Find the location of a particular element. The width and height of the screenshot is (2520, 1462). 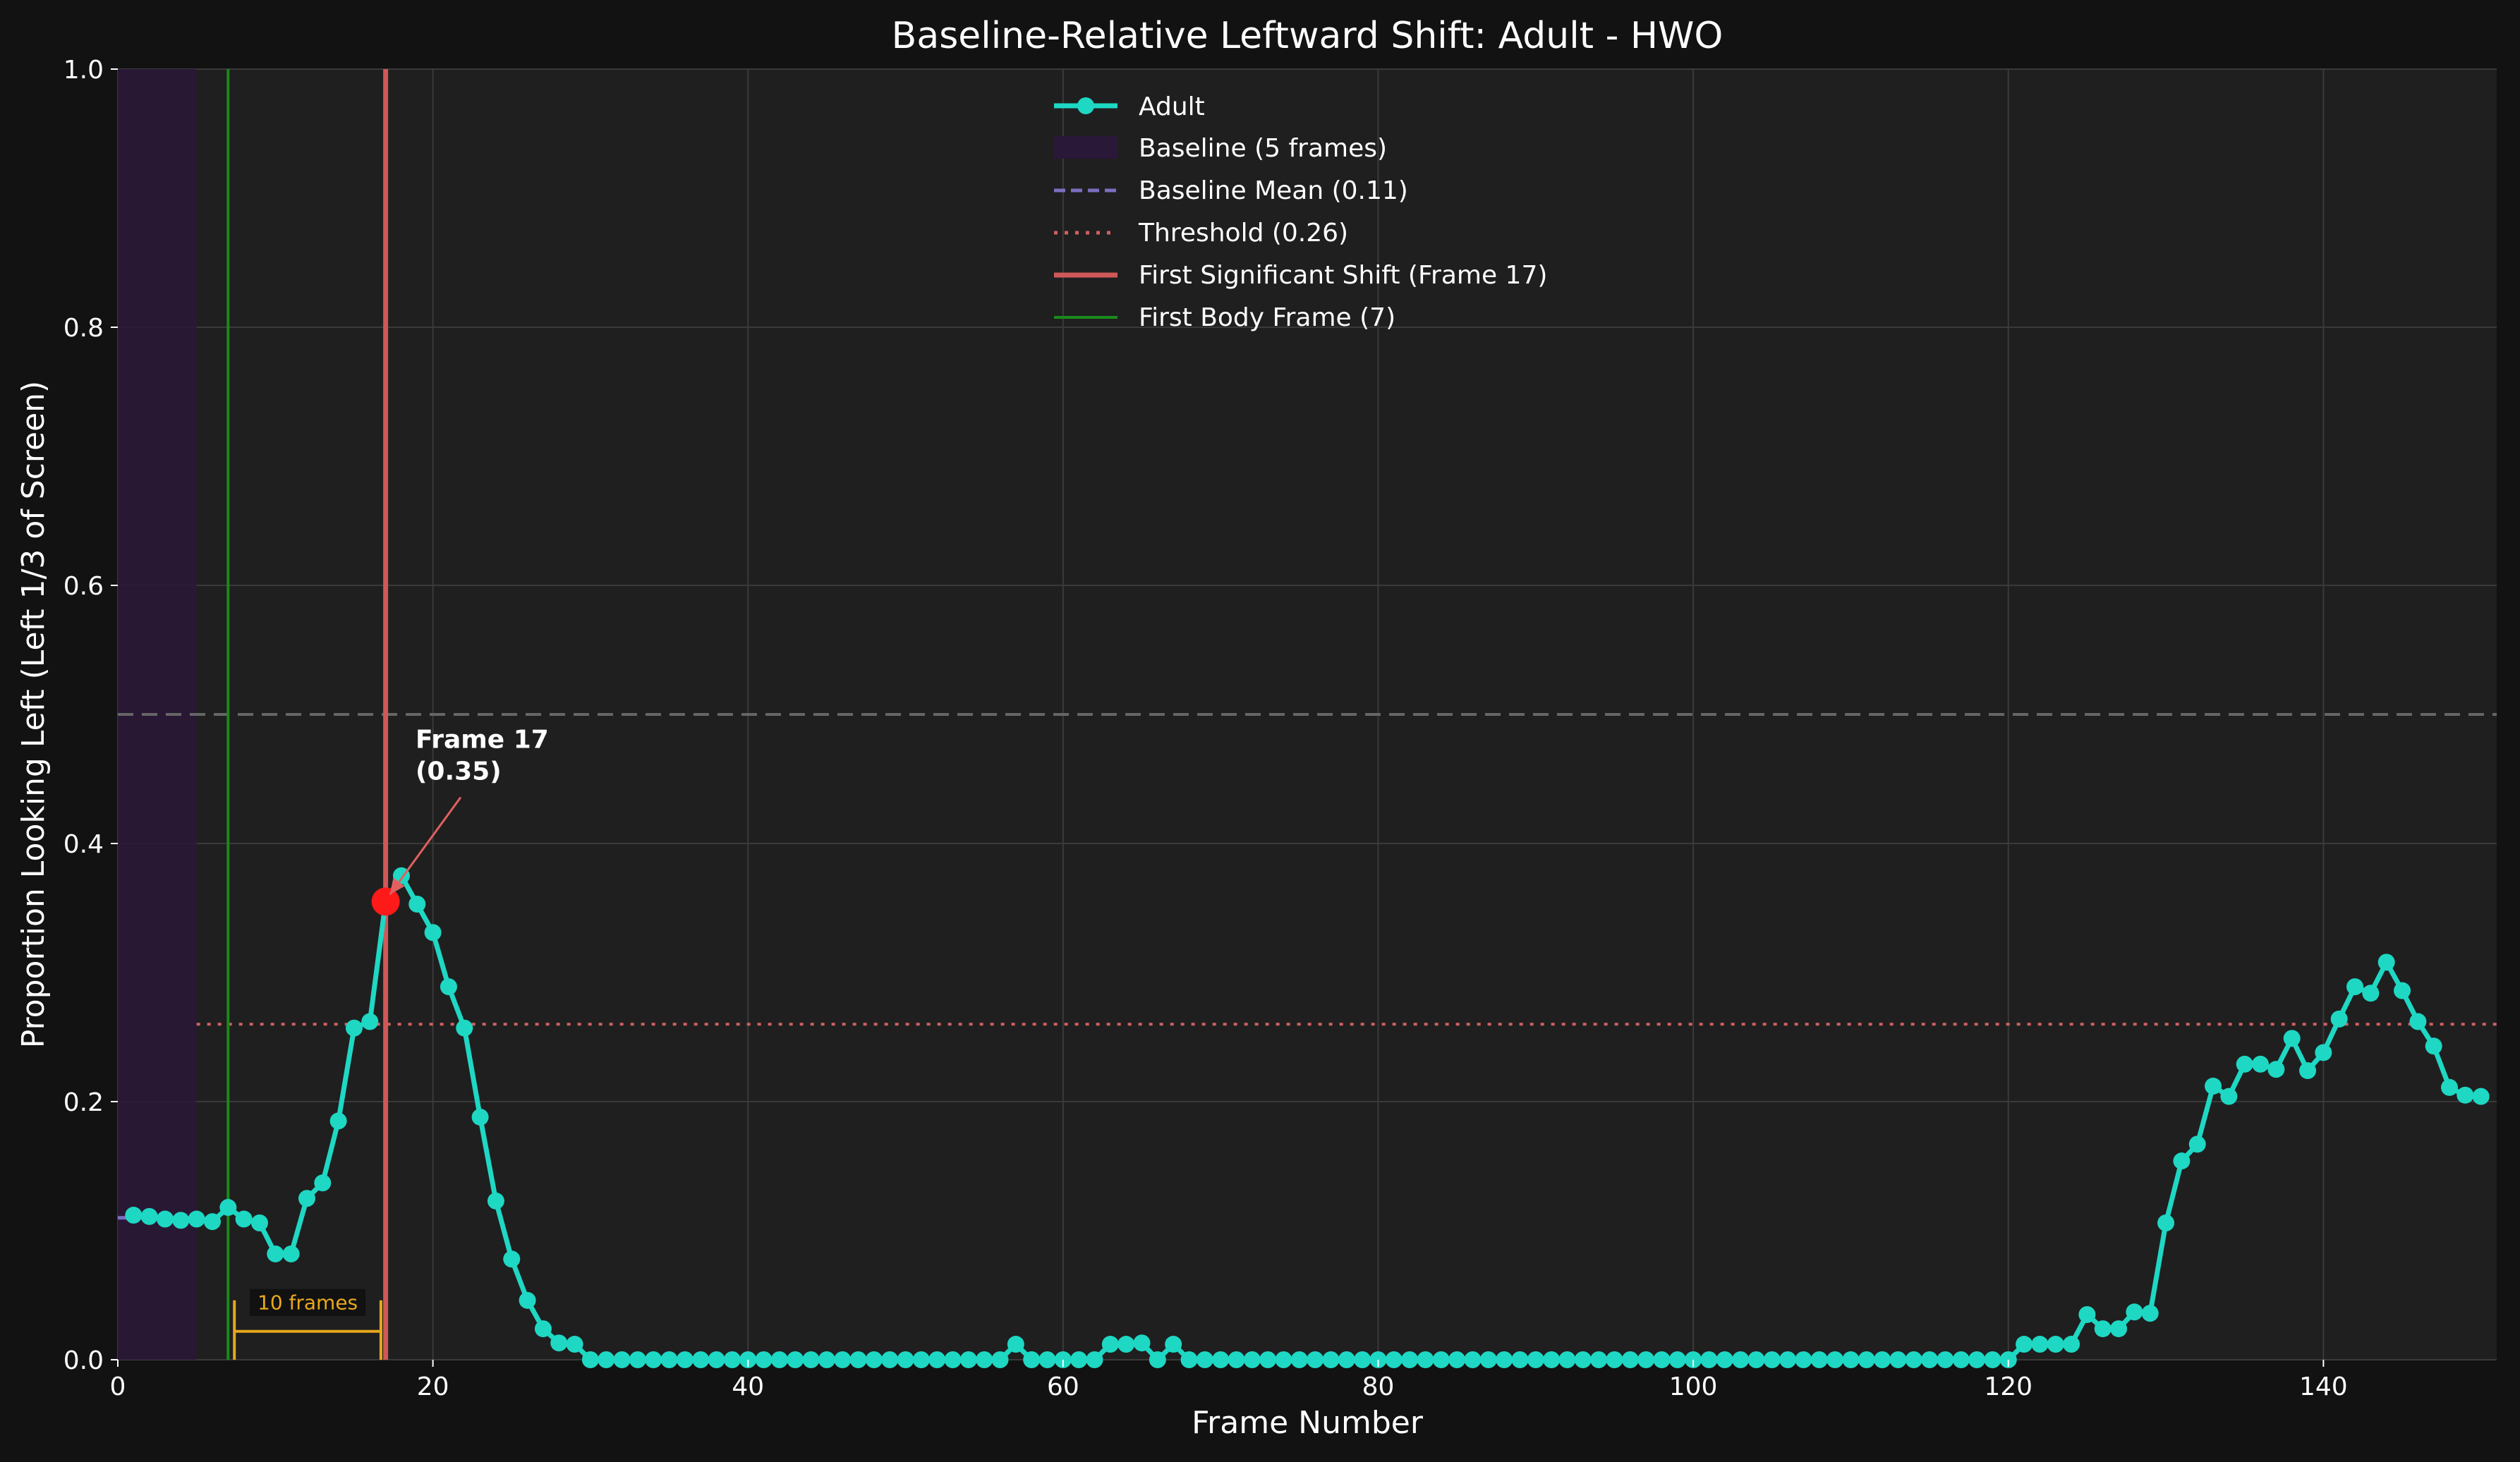

ten-frames-bracket: 10 frames is located at coordinates (308, 1324).